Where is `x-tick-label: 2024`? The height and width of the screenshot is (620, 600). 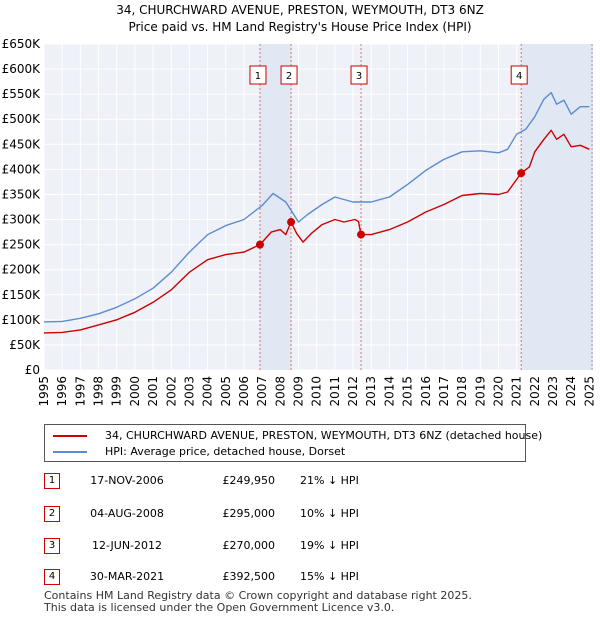
x-tick-label: 2024 is located at coordinates (571, 391).